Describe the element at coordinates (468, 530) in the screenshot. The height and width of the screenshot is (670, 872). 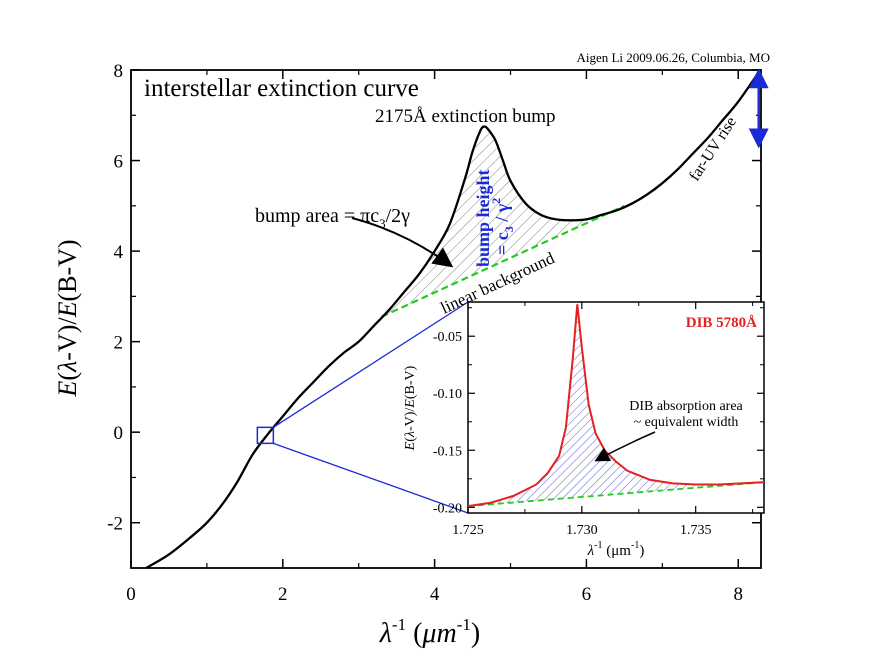
I see `inset-xtick-label: 1.725` at that location.